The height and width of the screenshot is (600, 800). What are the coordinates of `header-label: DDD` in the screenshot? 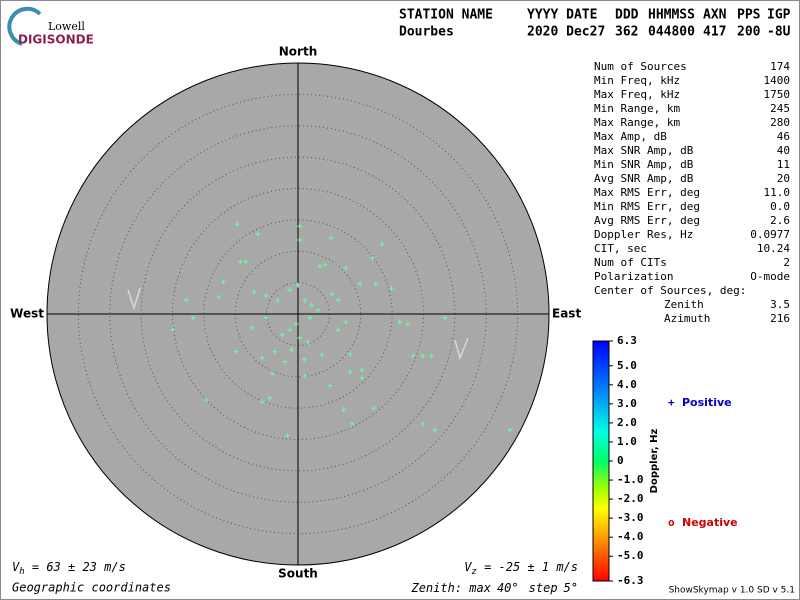 It's located at (627, 15).